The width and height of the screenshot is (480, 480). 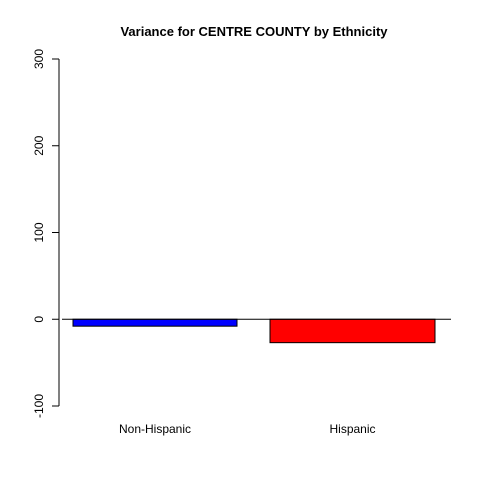 What do you see at coordinates (254, 330) in the screenshot?
I see `bars` at bounding box center [254, 330].